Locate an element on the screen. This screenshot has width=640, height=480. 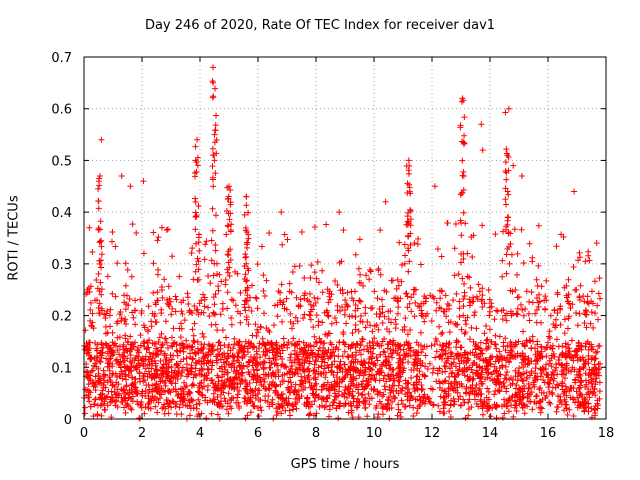
x-tick-label: 2 is located at coordinates (142, 433).